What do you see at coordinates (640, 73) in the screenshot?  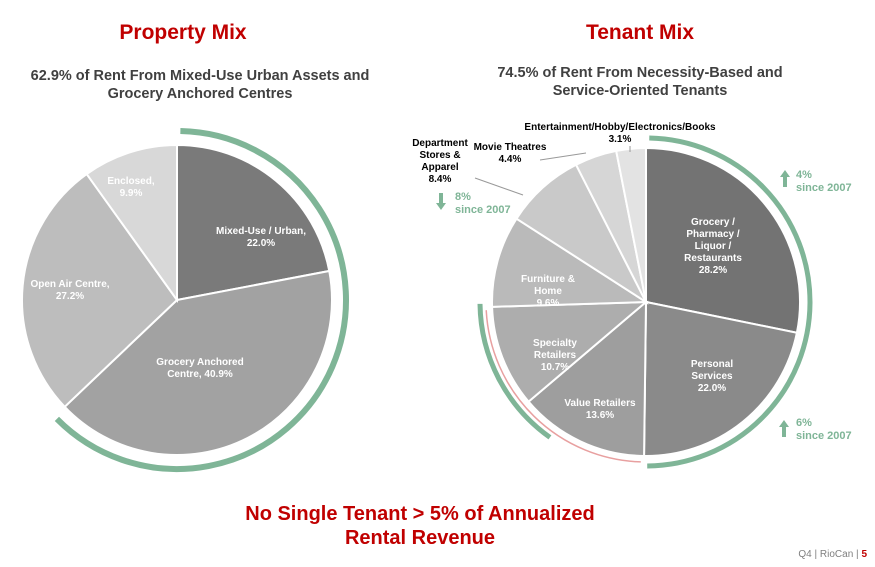 I see `tenant-subtitle-line-1: 74.5% of Rent From Necessity-Based and` at bounding box center [640, 73].